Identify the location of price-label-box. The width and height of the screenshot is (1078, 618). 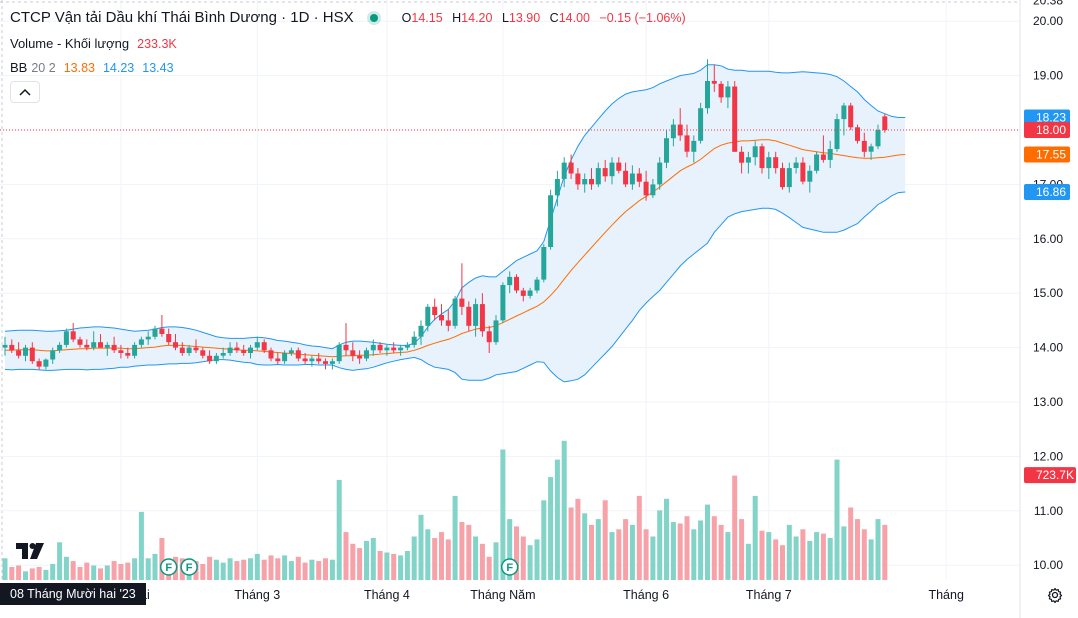
(1047, 130).